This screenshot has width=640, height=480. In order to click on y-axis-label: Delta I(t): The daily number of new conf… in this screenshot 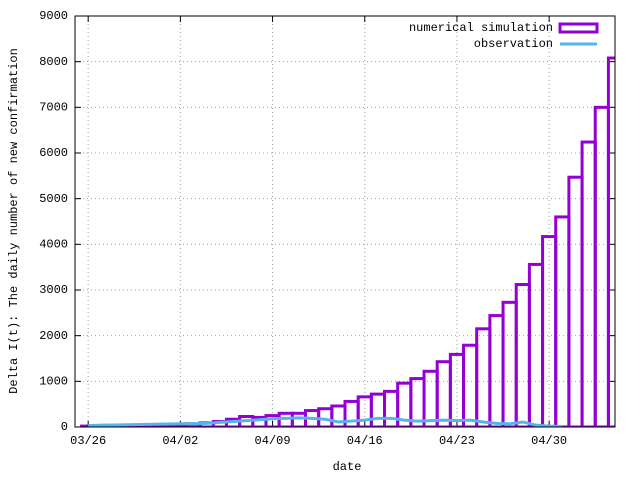, I will do `click(14, 221)`.